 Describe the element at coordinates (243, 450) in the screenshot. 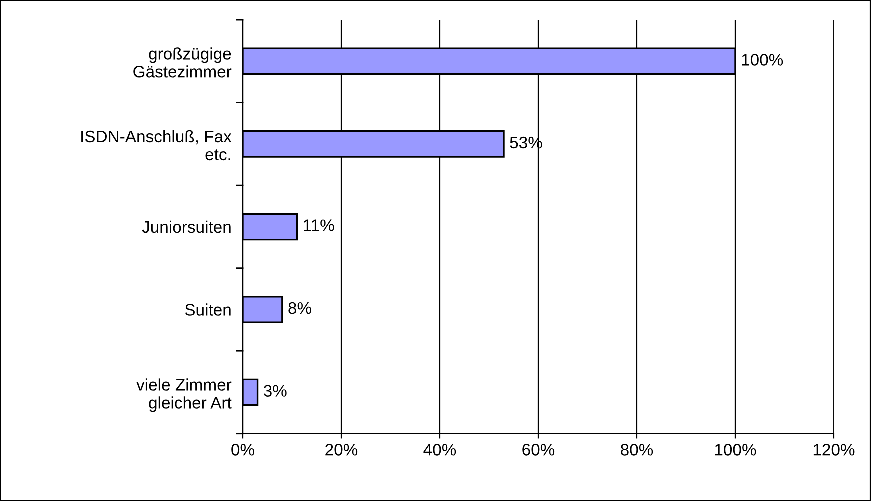

I see `x-tick-label: 0%` at that location.